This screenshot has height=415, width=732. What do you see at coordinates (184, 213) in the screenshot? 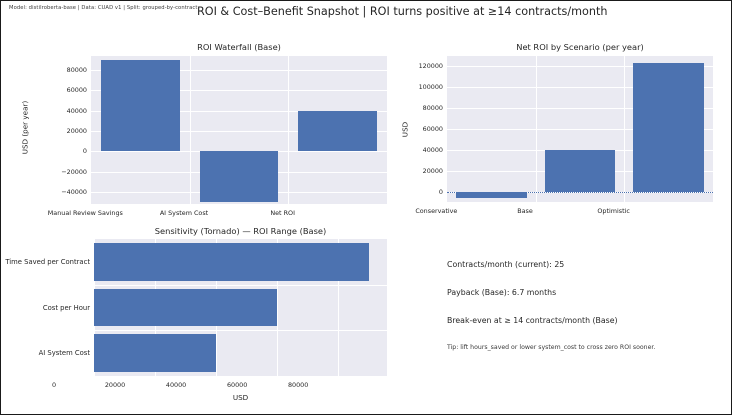
I see `x-tick-label: AI System Cost` at bounding box center [184, 213].